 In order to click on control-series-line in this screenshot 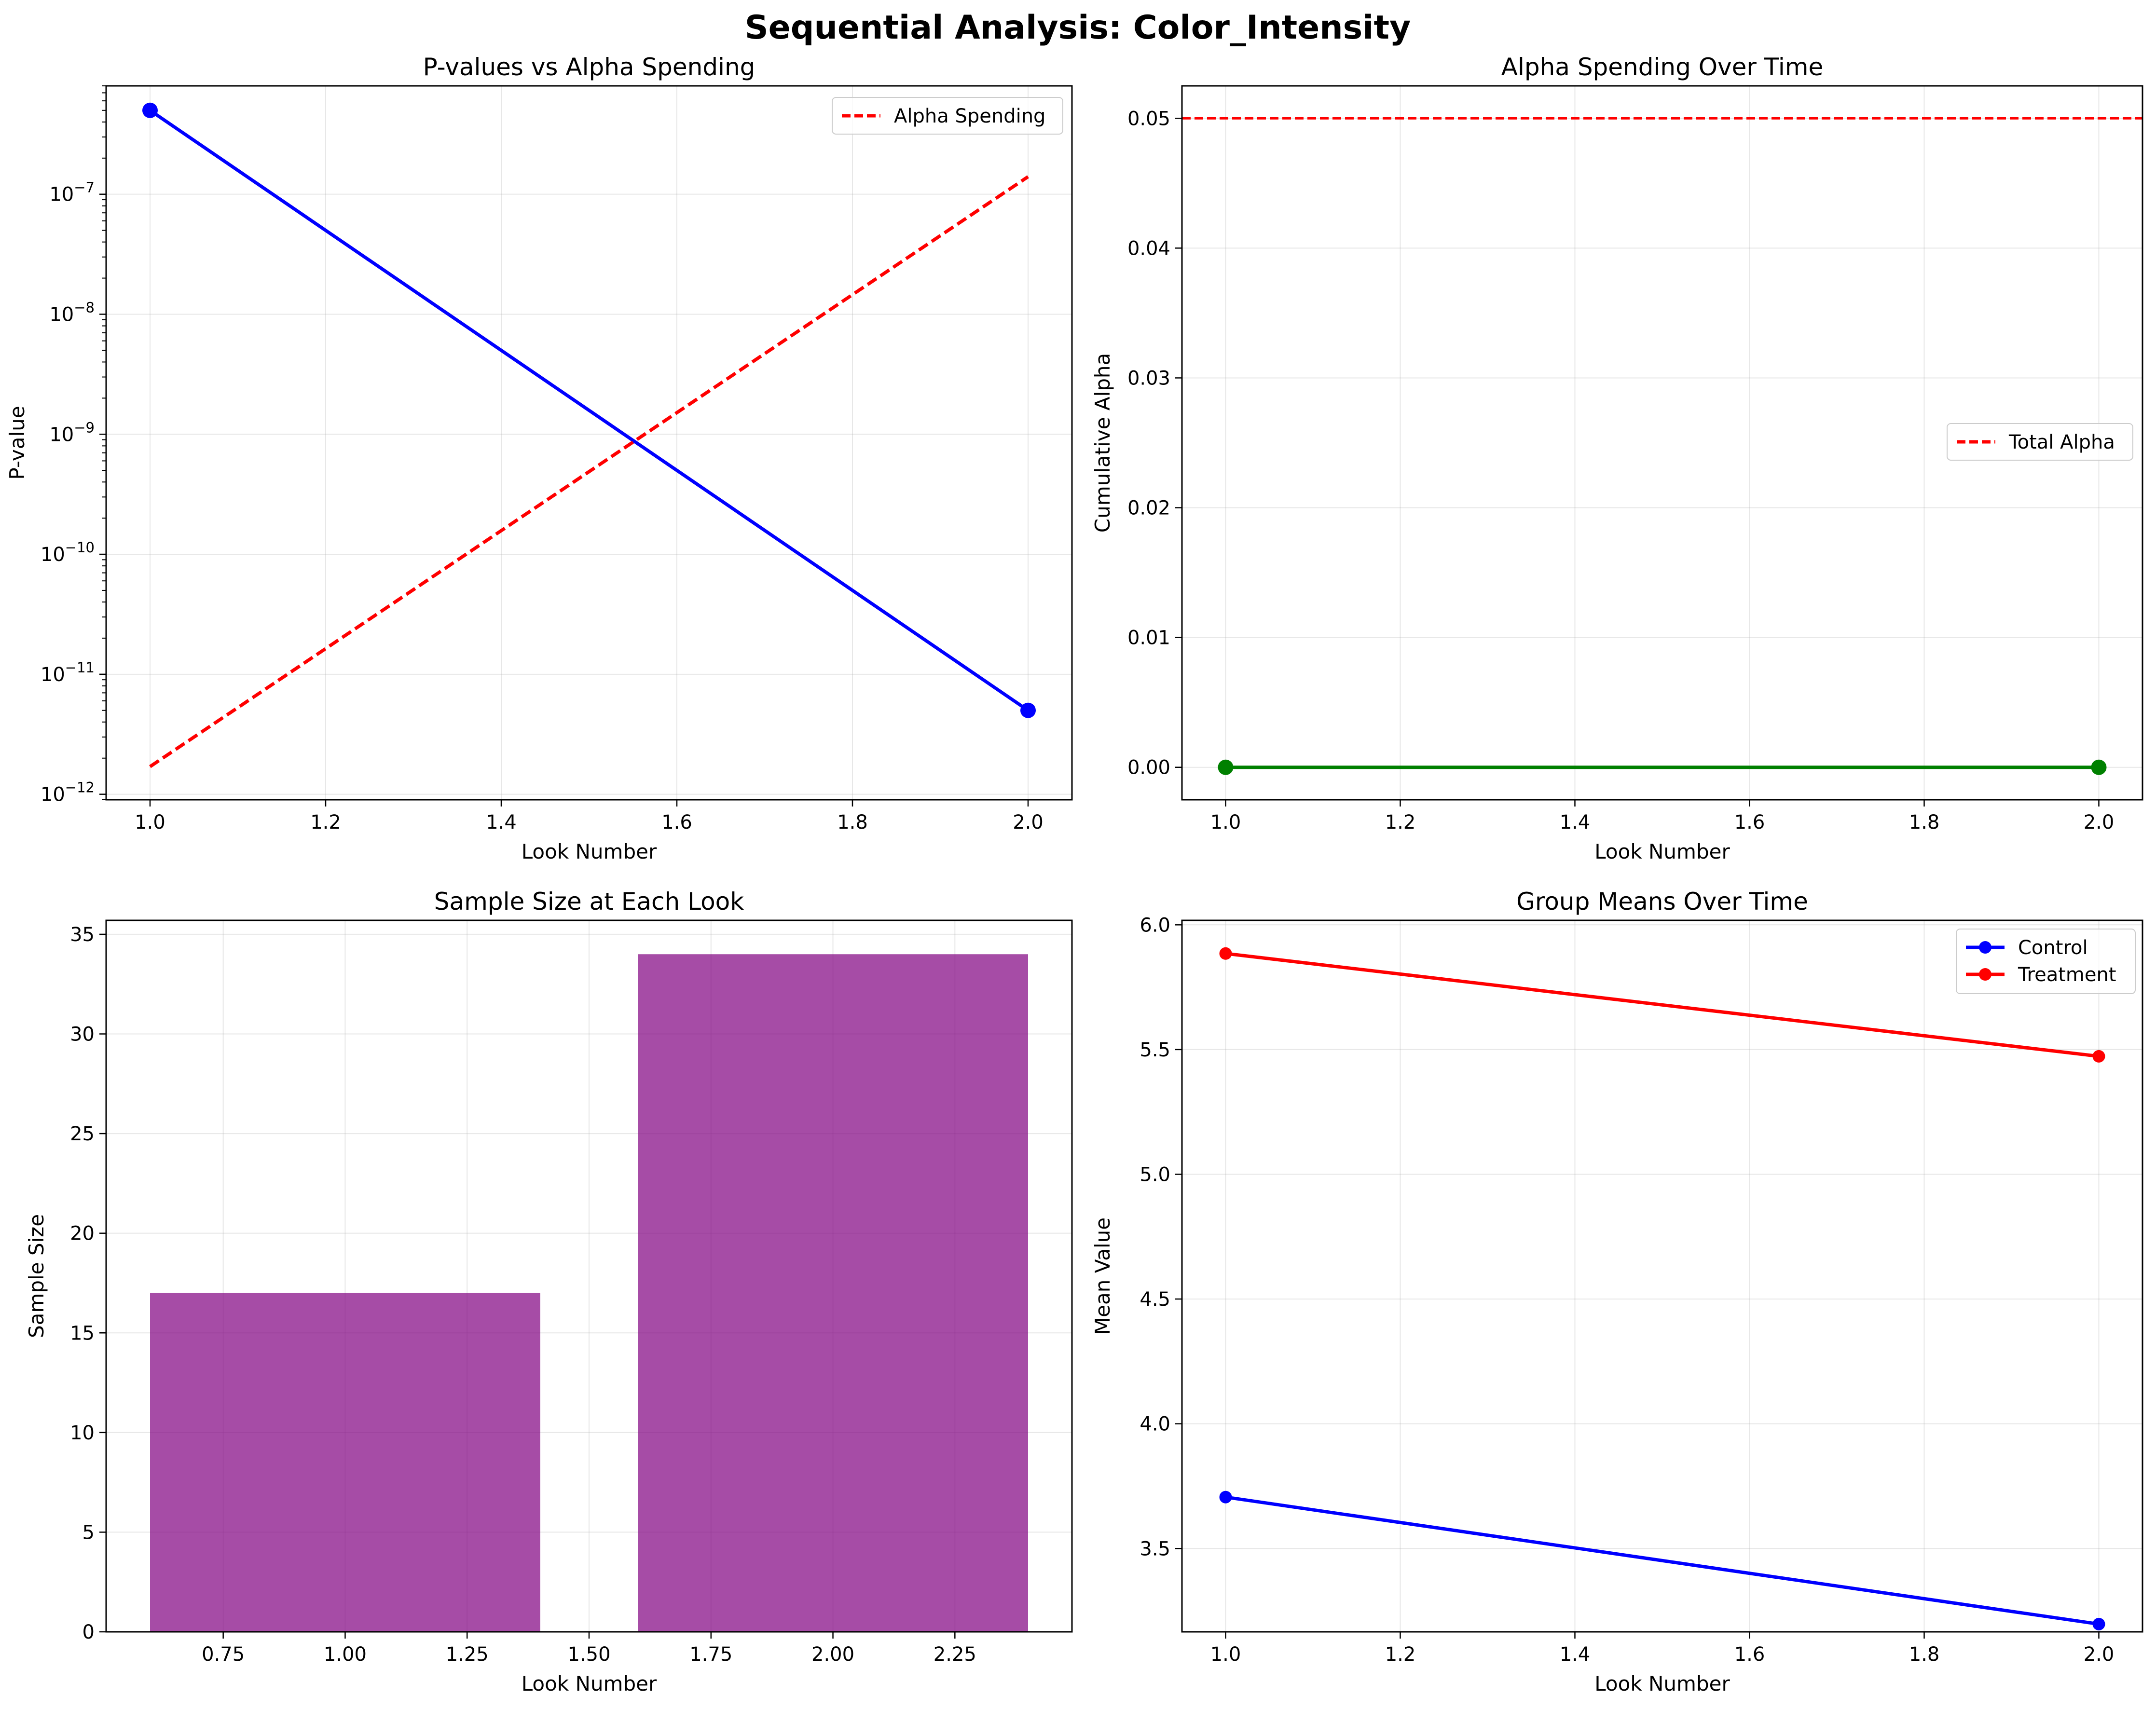, I will do `click(1662, 1560)`.